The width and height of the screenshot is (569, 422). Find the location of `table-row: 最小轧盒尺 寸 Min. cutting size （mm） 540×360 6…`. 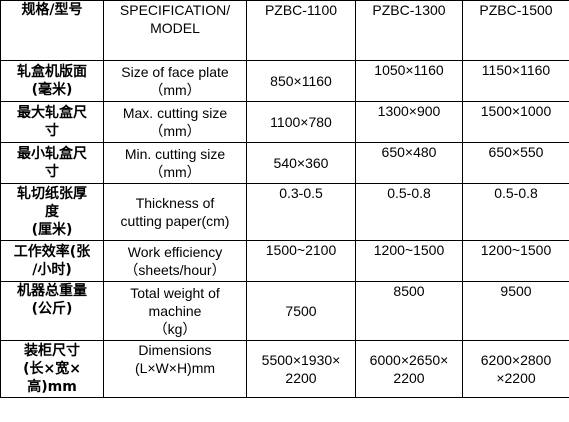

table-row: 最小轧盒尺 寸 Min. cutting size （mm） 540×360 6… is located at coordinates (284, 163).